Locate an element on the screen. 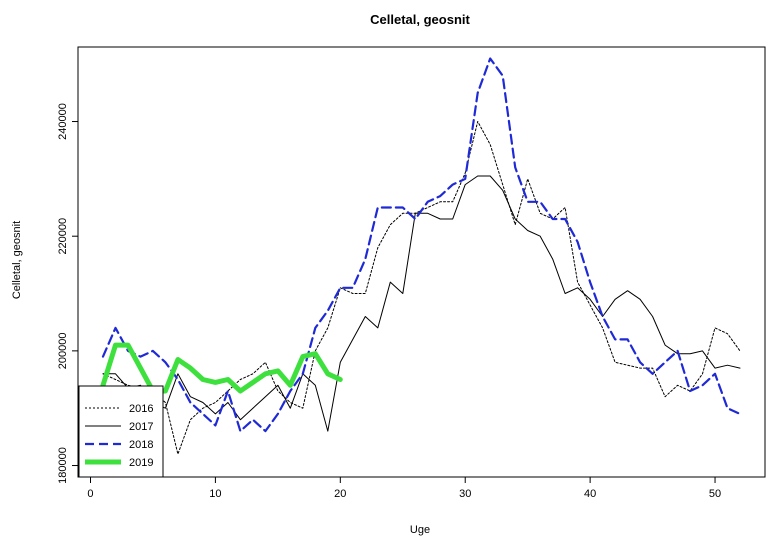 Image resolution: width=766 pixels, height=539 pixels. y-tick-label: 180000 is located at coordinates (63, 465).